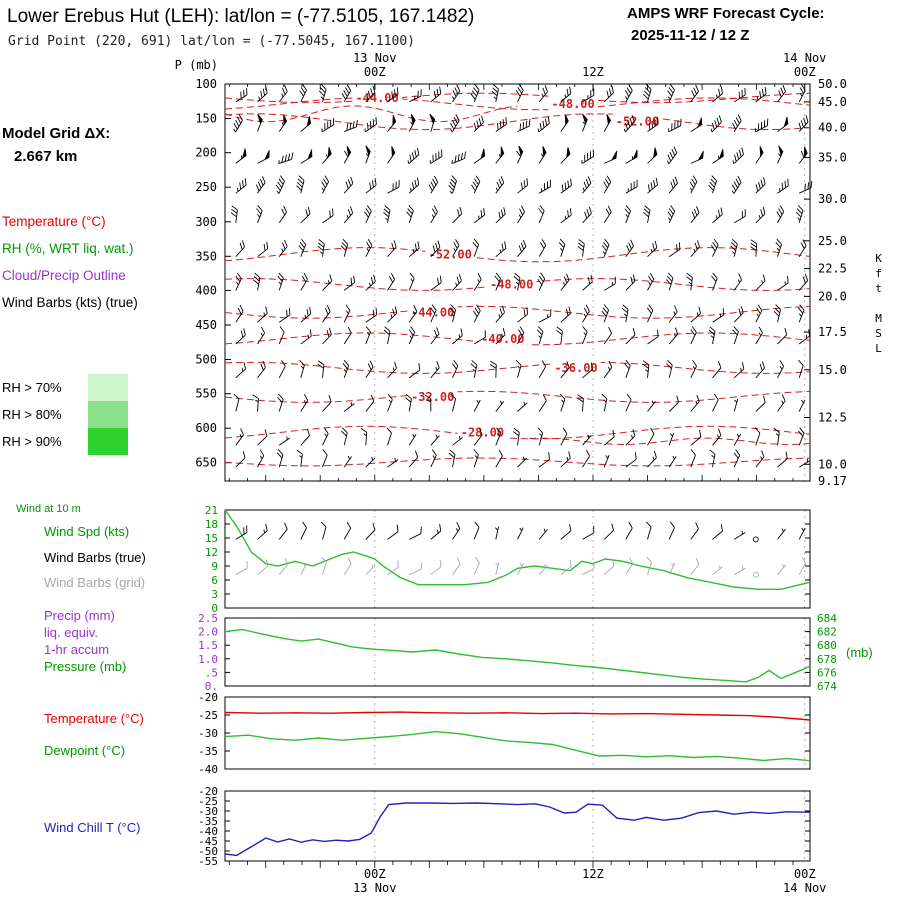 This screenshot has height=900, width=900. I want to click on pressure-line, so click(517, 655).